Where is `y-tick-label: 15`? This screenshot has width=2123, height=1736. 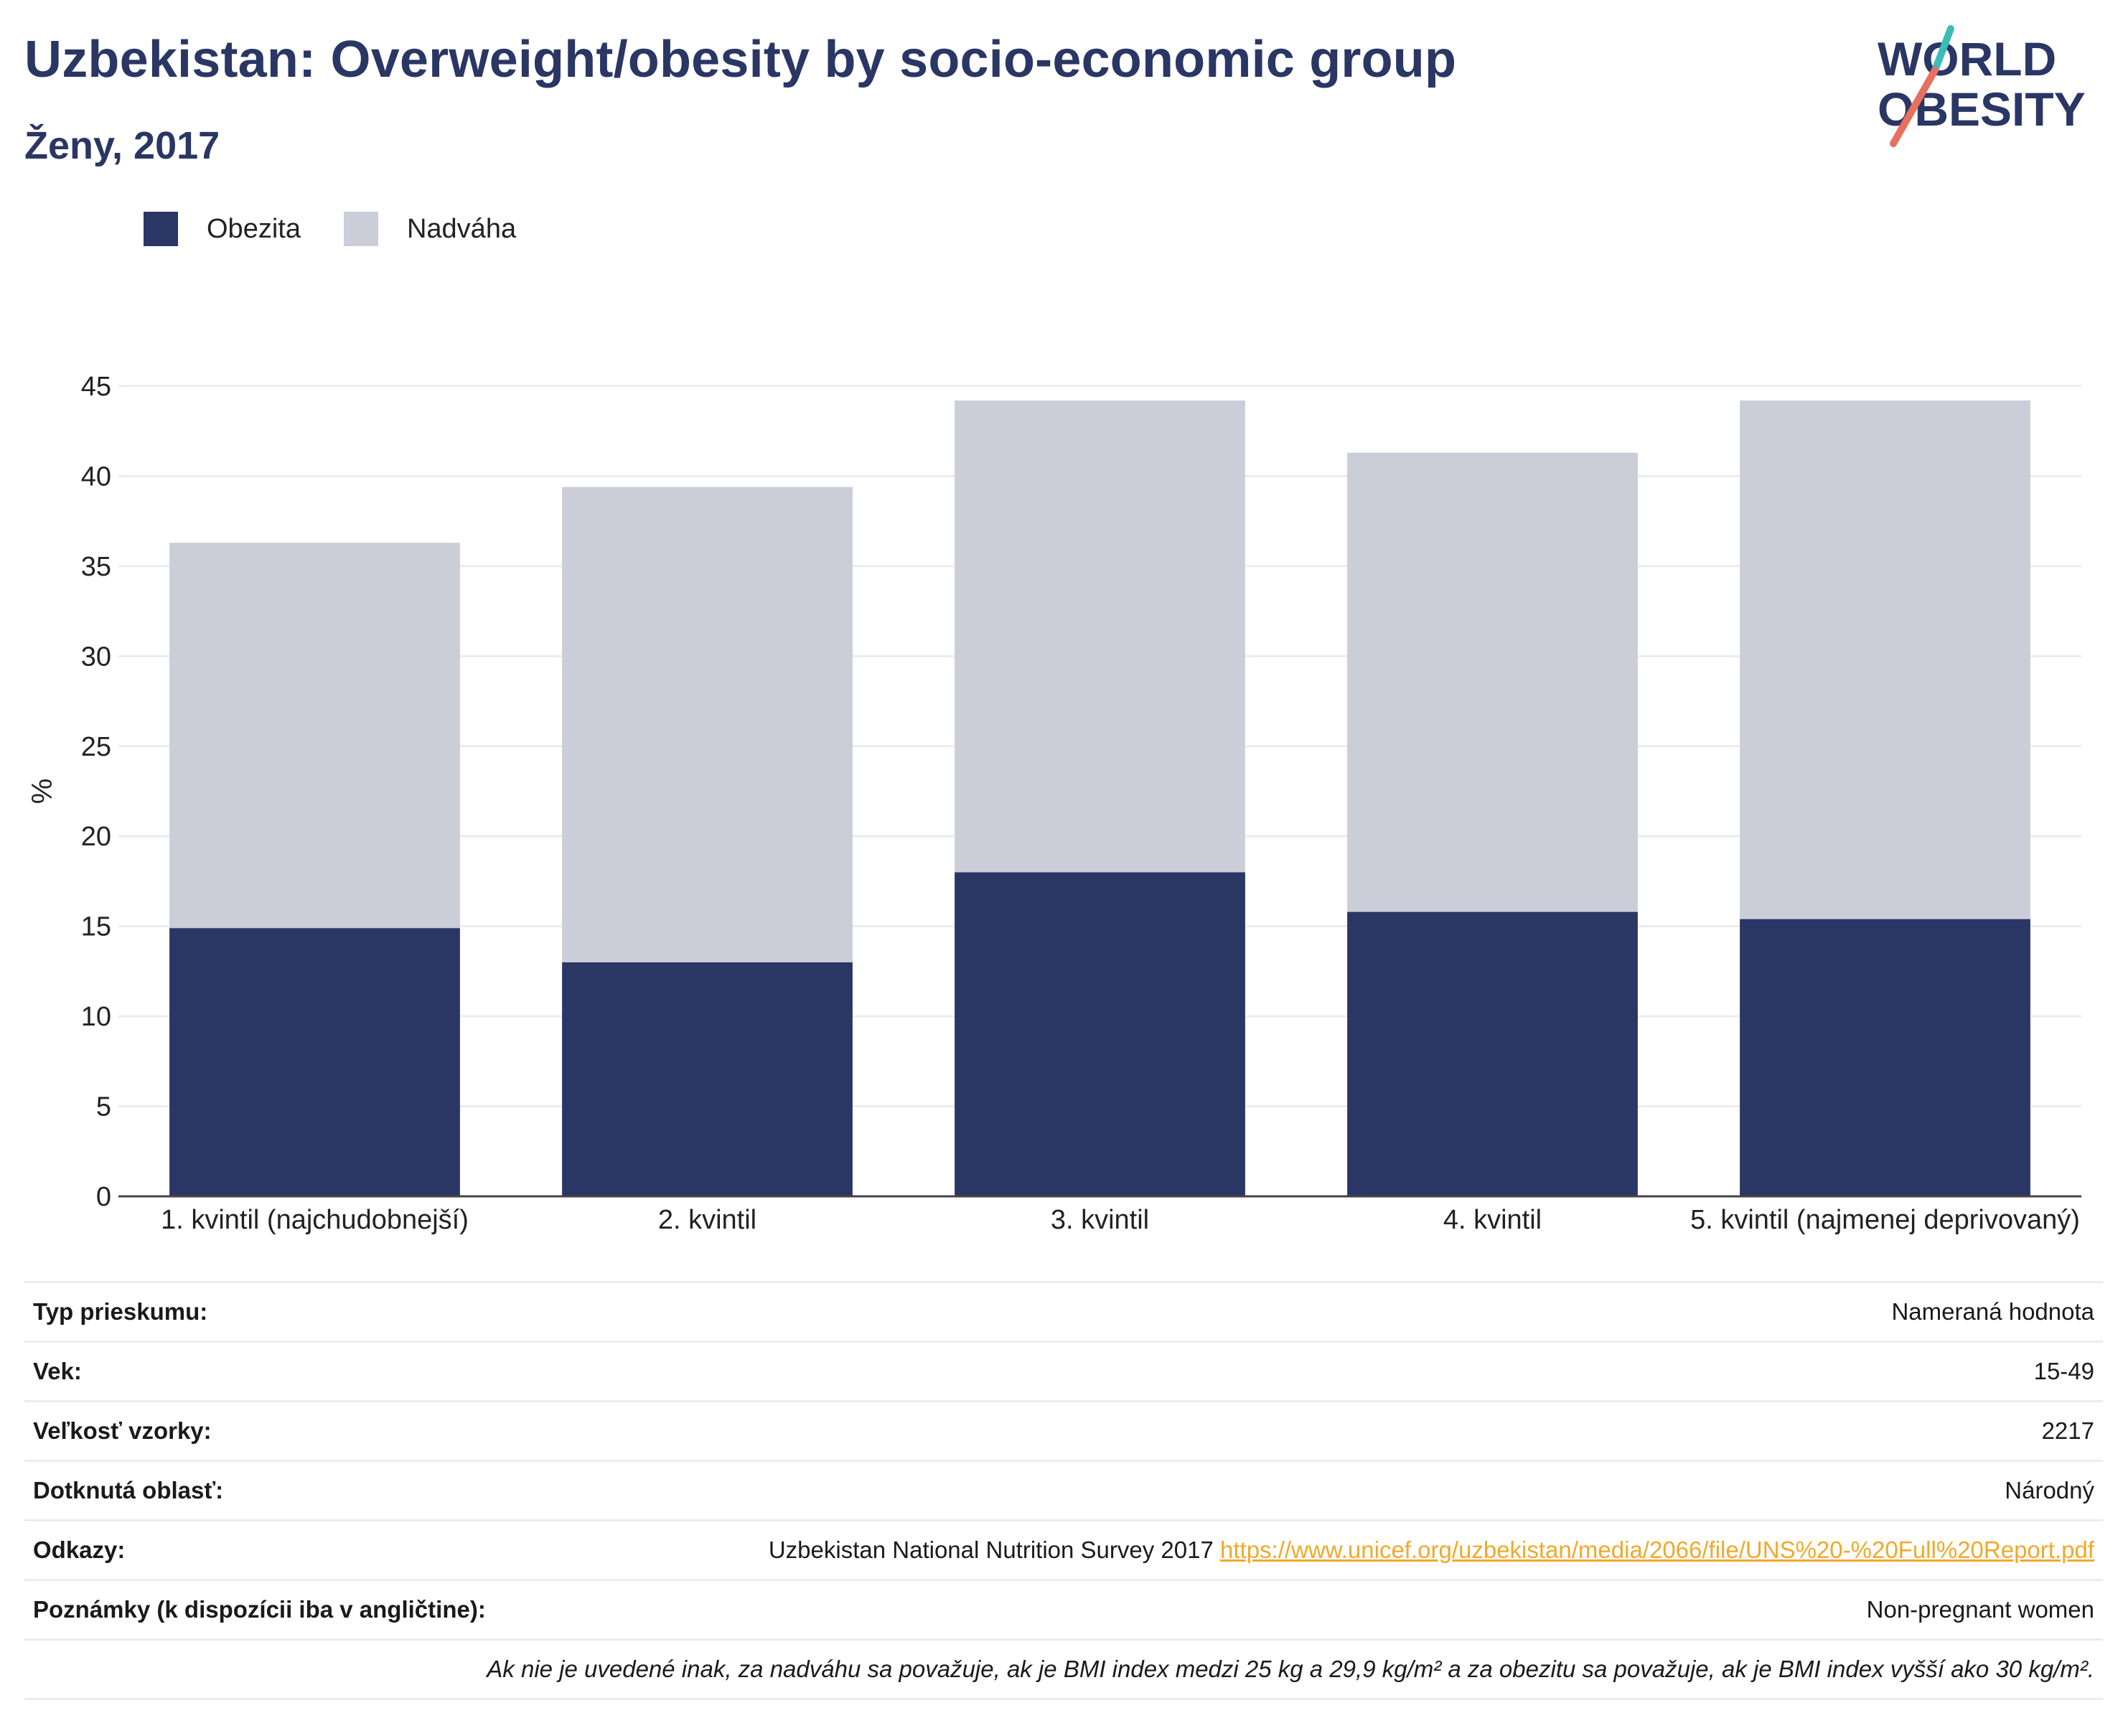 y-tick-label: 15 is located at coordinates (96, 927).